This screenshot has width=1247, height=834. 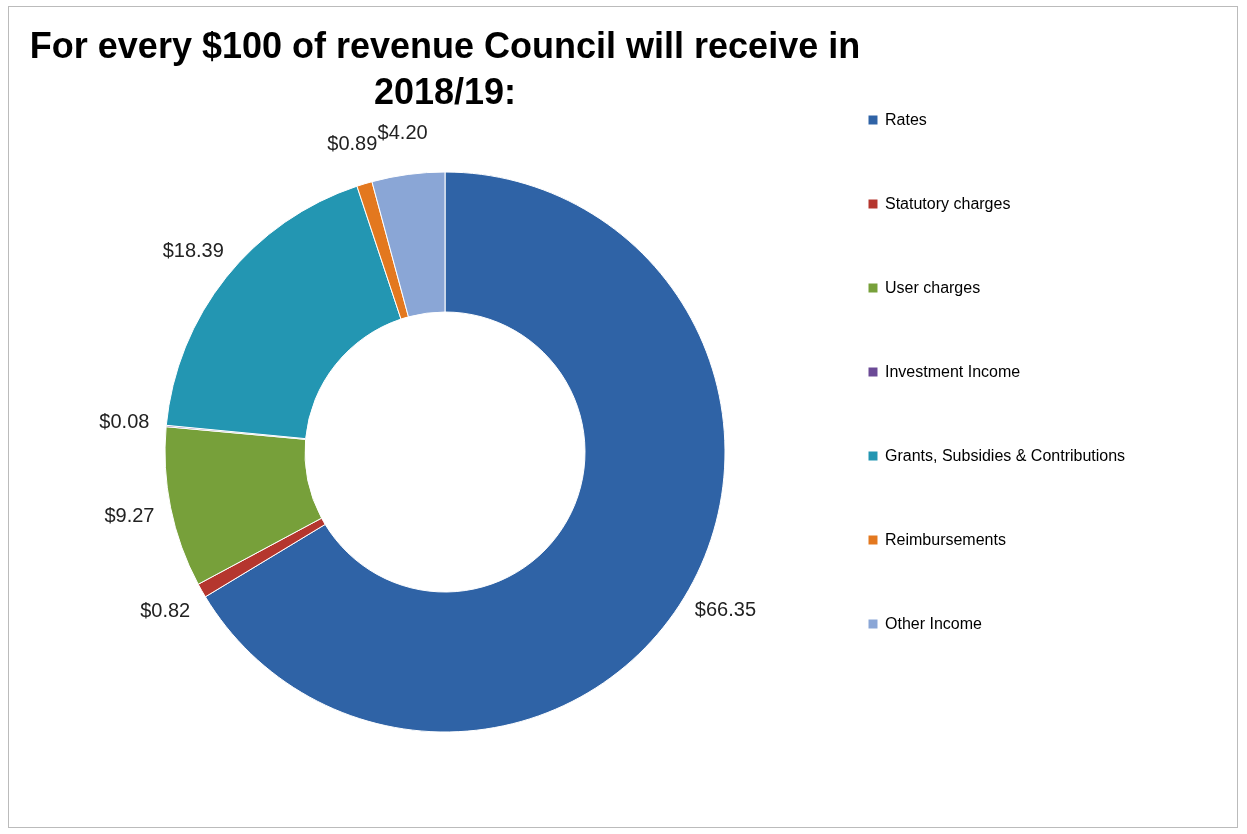 What do you see at coordinates (352, 142) in the screenshot?
I see `data-label: $0.89` at bounding box center [352, 142].